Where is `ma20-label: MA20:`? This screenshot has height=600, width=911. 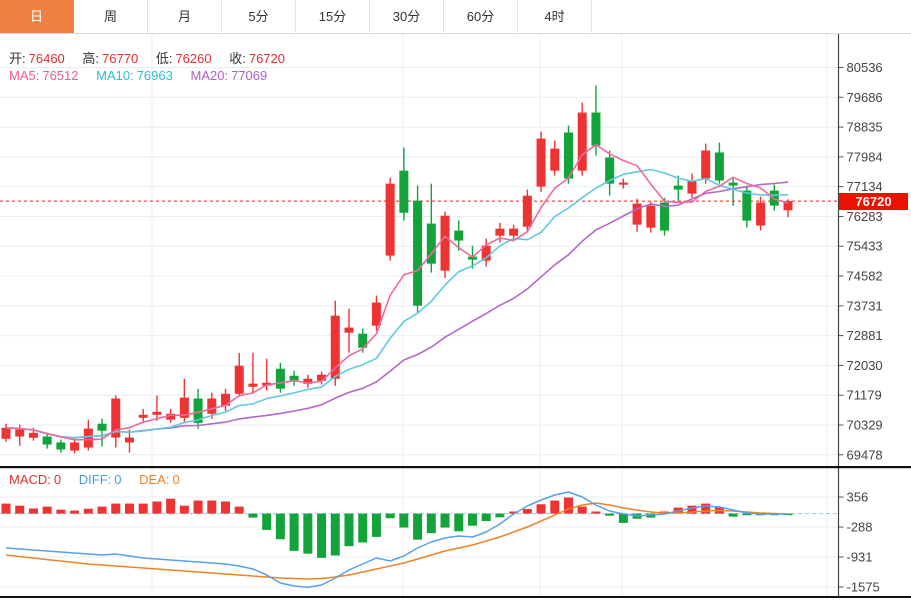
ma20-label: MA20: is located at coordinates (209, 75).